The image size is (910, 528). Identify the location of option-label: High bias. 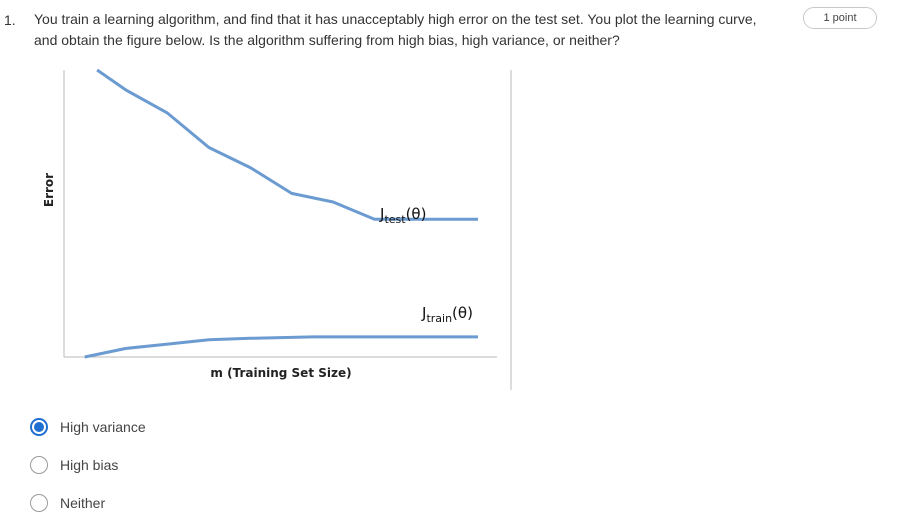
(89, 465).